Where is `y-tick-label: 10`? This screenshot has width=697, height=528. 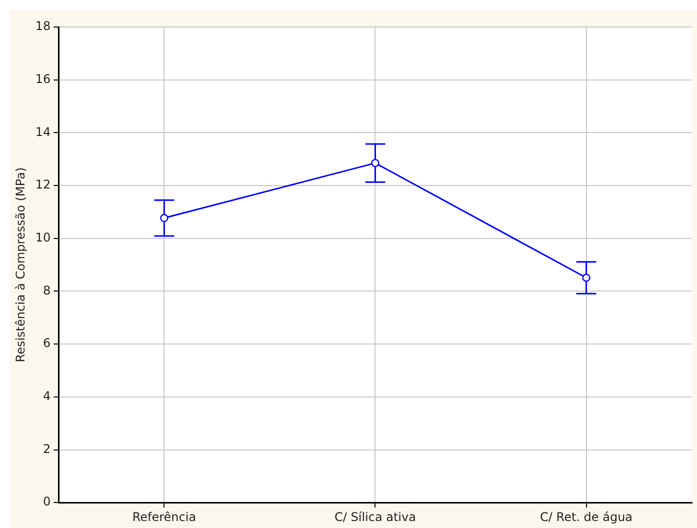 y-tick-label: 10 is located at coordinates (43, 237).